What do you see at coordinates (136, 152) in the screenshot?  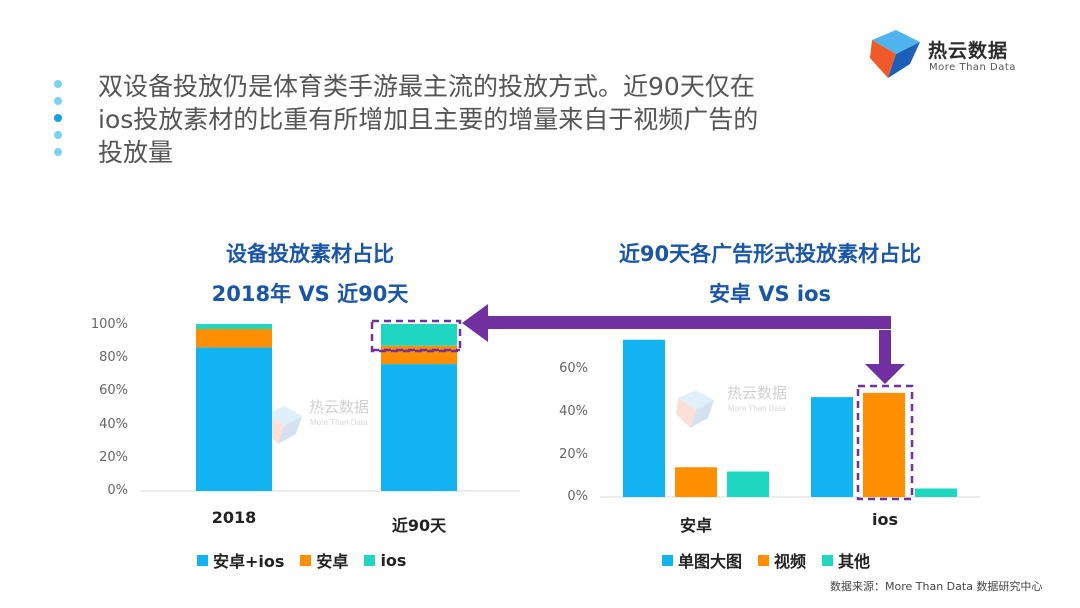 I see `headline-line: 投放量` at bounding box center [136, 152].